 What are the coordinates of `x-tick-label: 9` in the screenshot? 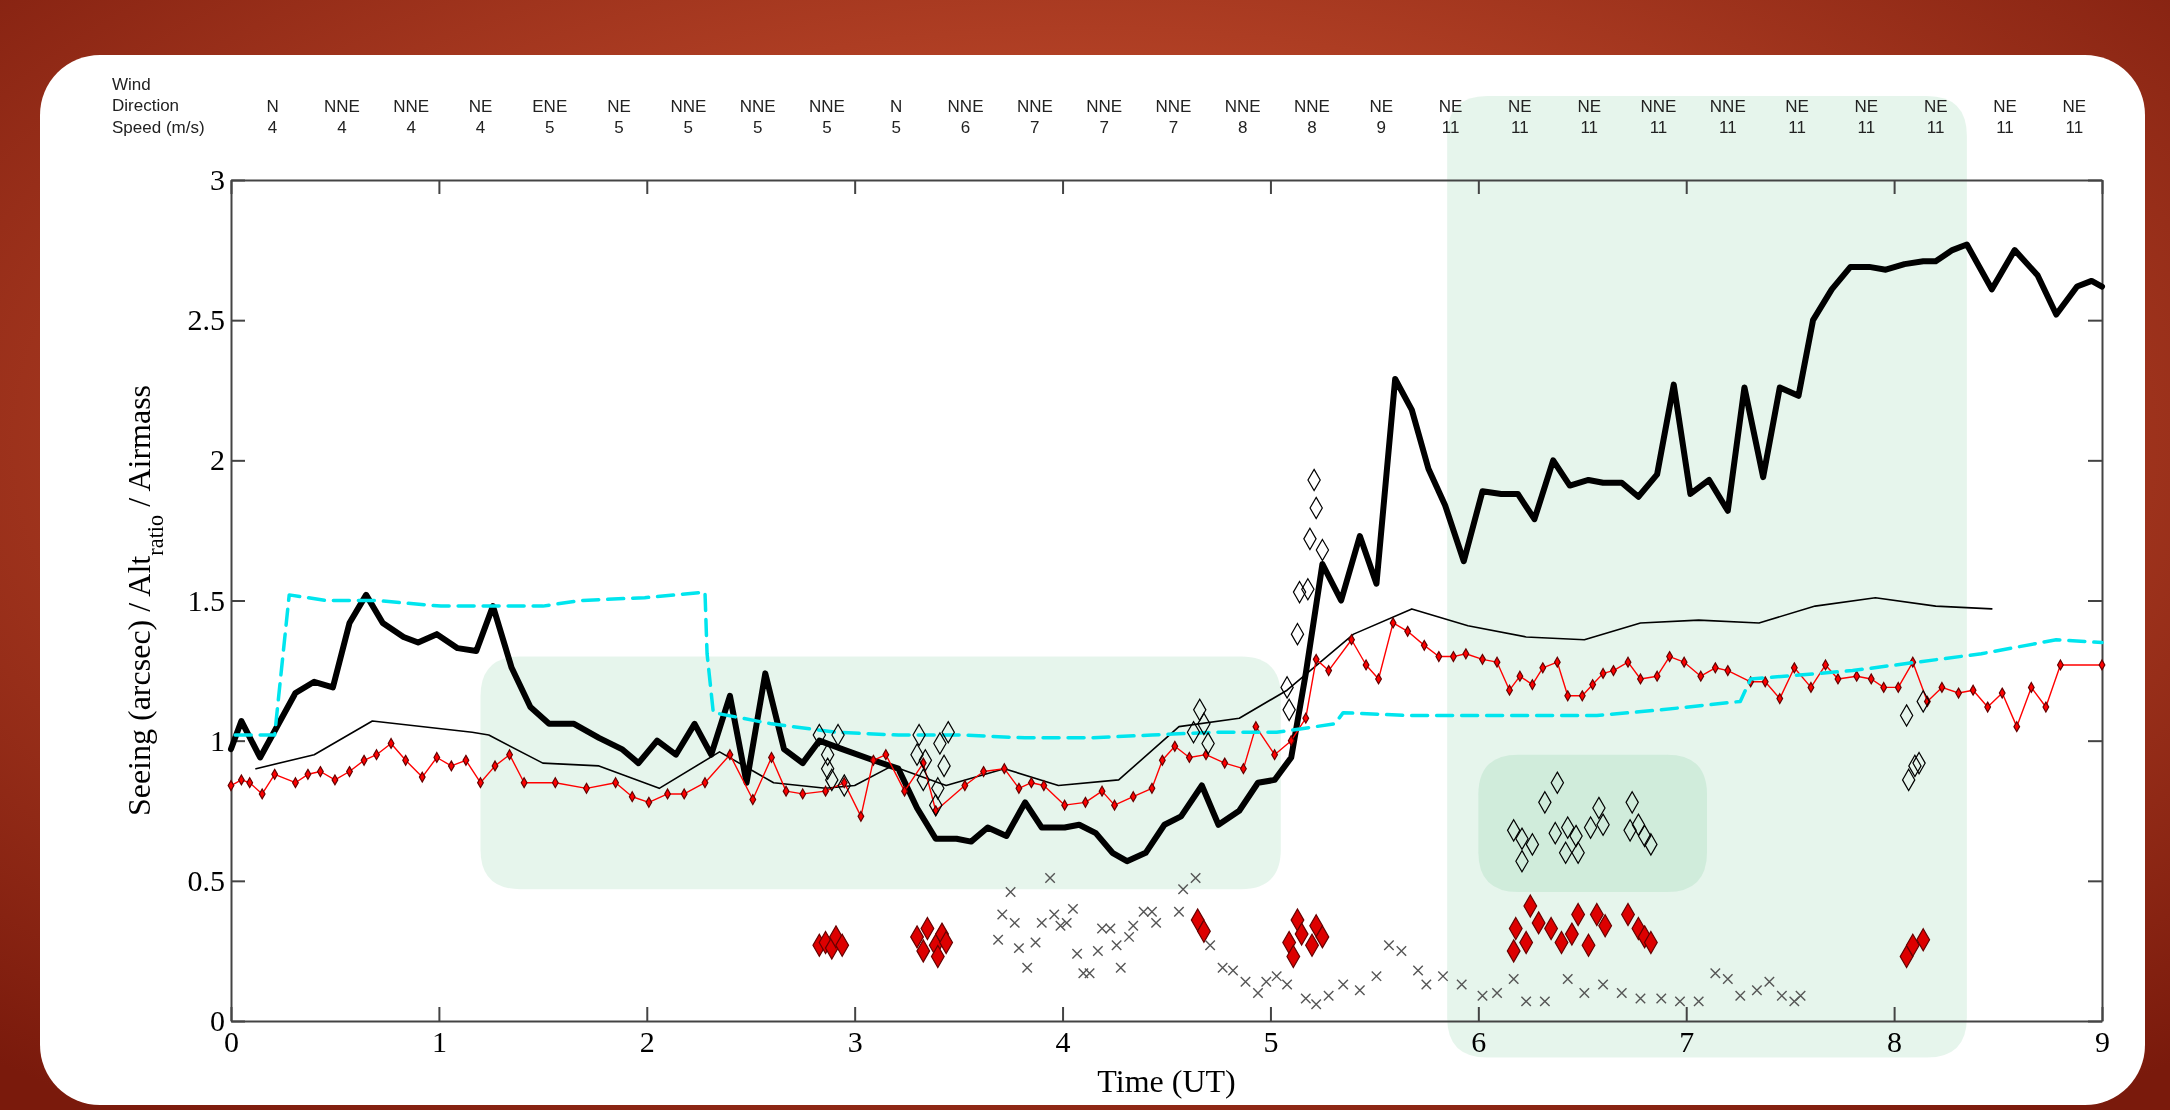 It's located at (2102, 1042).